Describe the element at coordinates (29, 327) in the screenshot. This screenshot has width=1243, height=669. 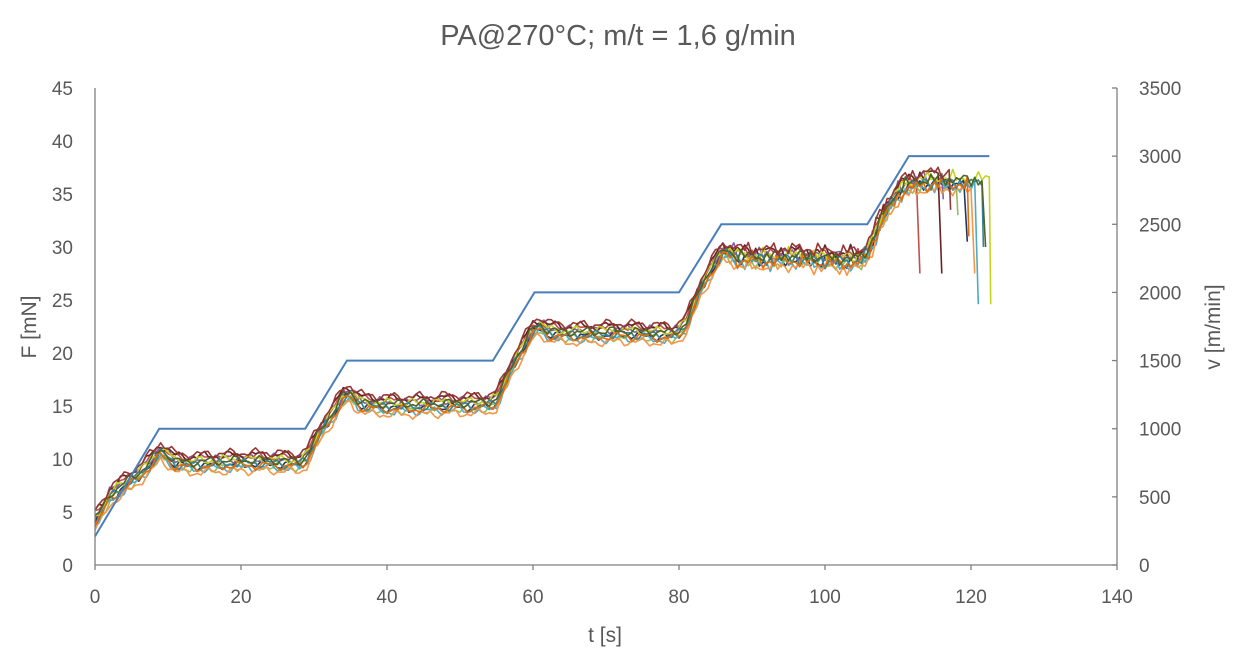
I see `left-y-axis-label: F [mN]` at that location.